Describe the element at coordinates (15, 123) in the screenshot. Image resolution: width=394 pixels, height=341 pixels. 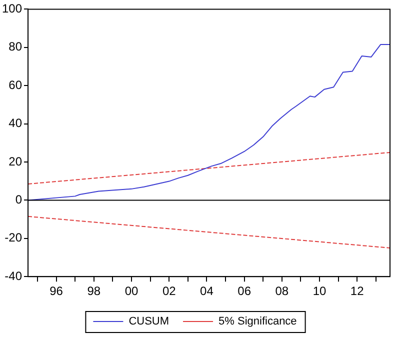
I see `y-tick-label: 40` at that location.